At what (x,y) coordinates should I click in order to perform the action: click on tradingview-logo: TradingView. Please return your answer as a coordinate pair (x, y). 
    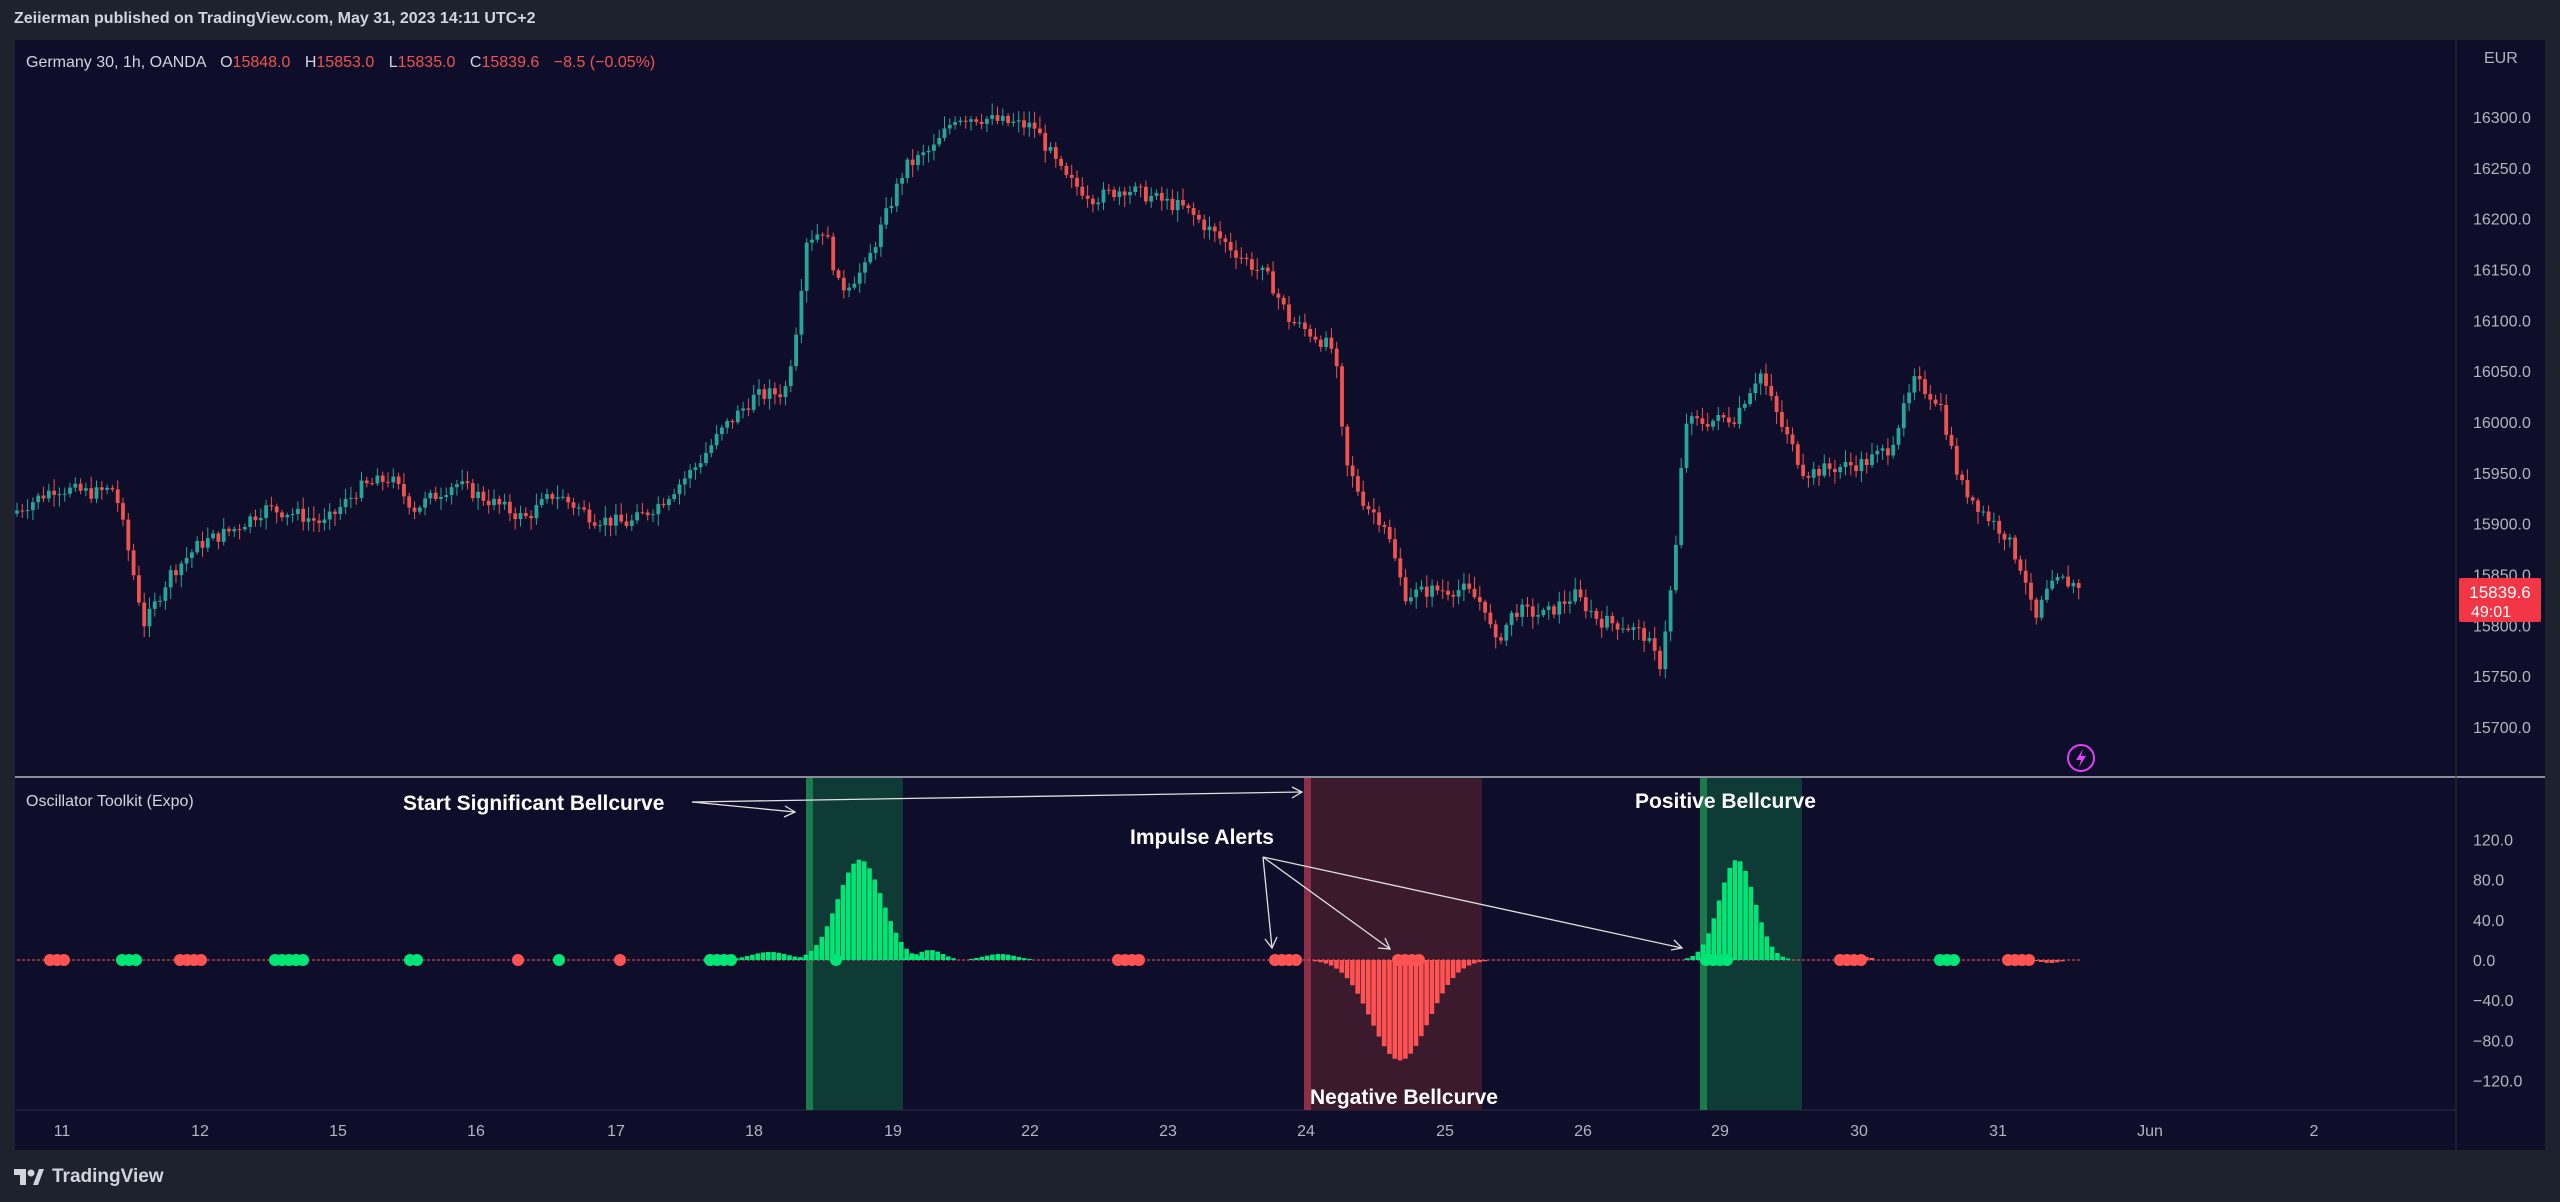
    Looking at the image, I should click on (89, 1177).